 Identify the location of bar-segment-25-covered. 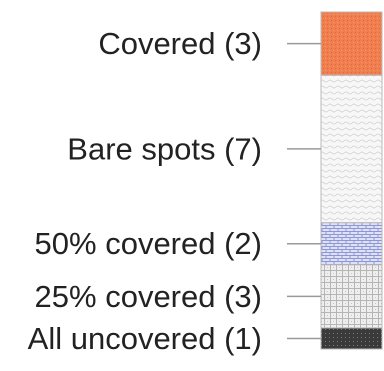
(351, 296).